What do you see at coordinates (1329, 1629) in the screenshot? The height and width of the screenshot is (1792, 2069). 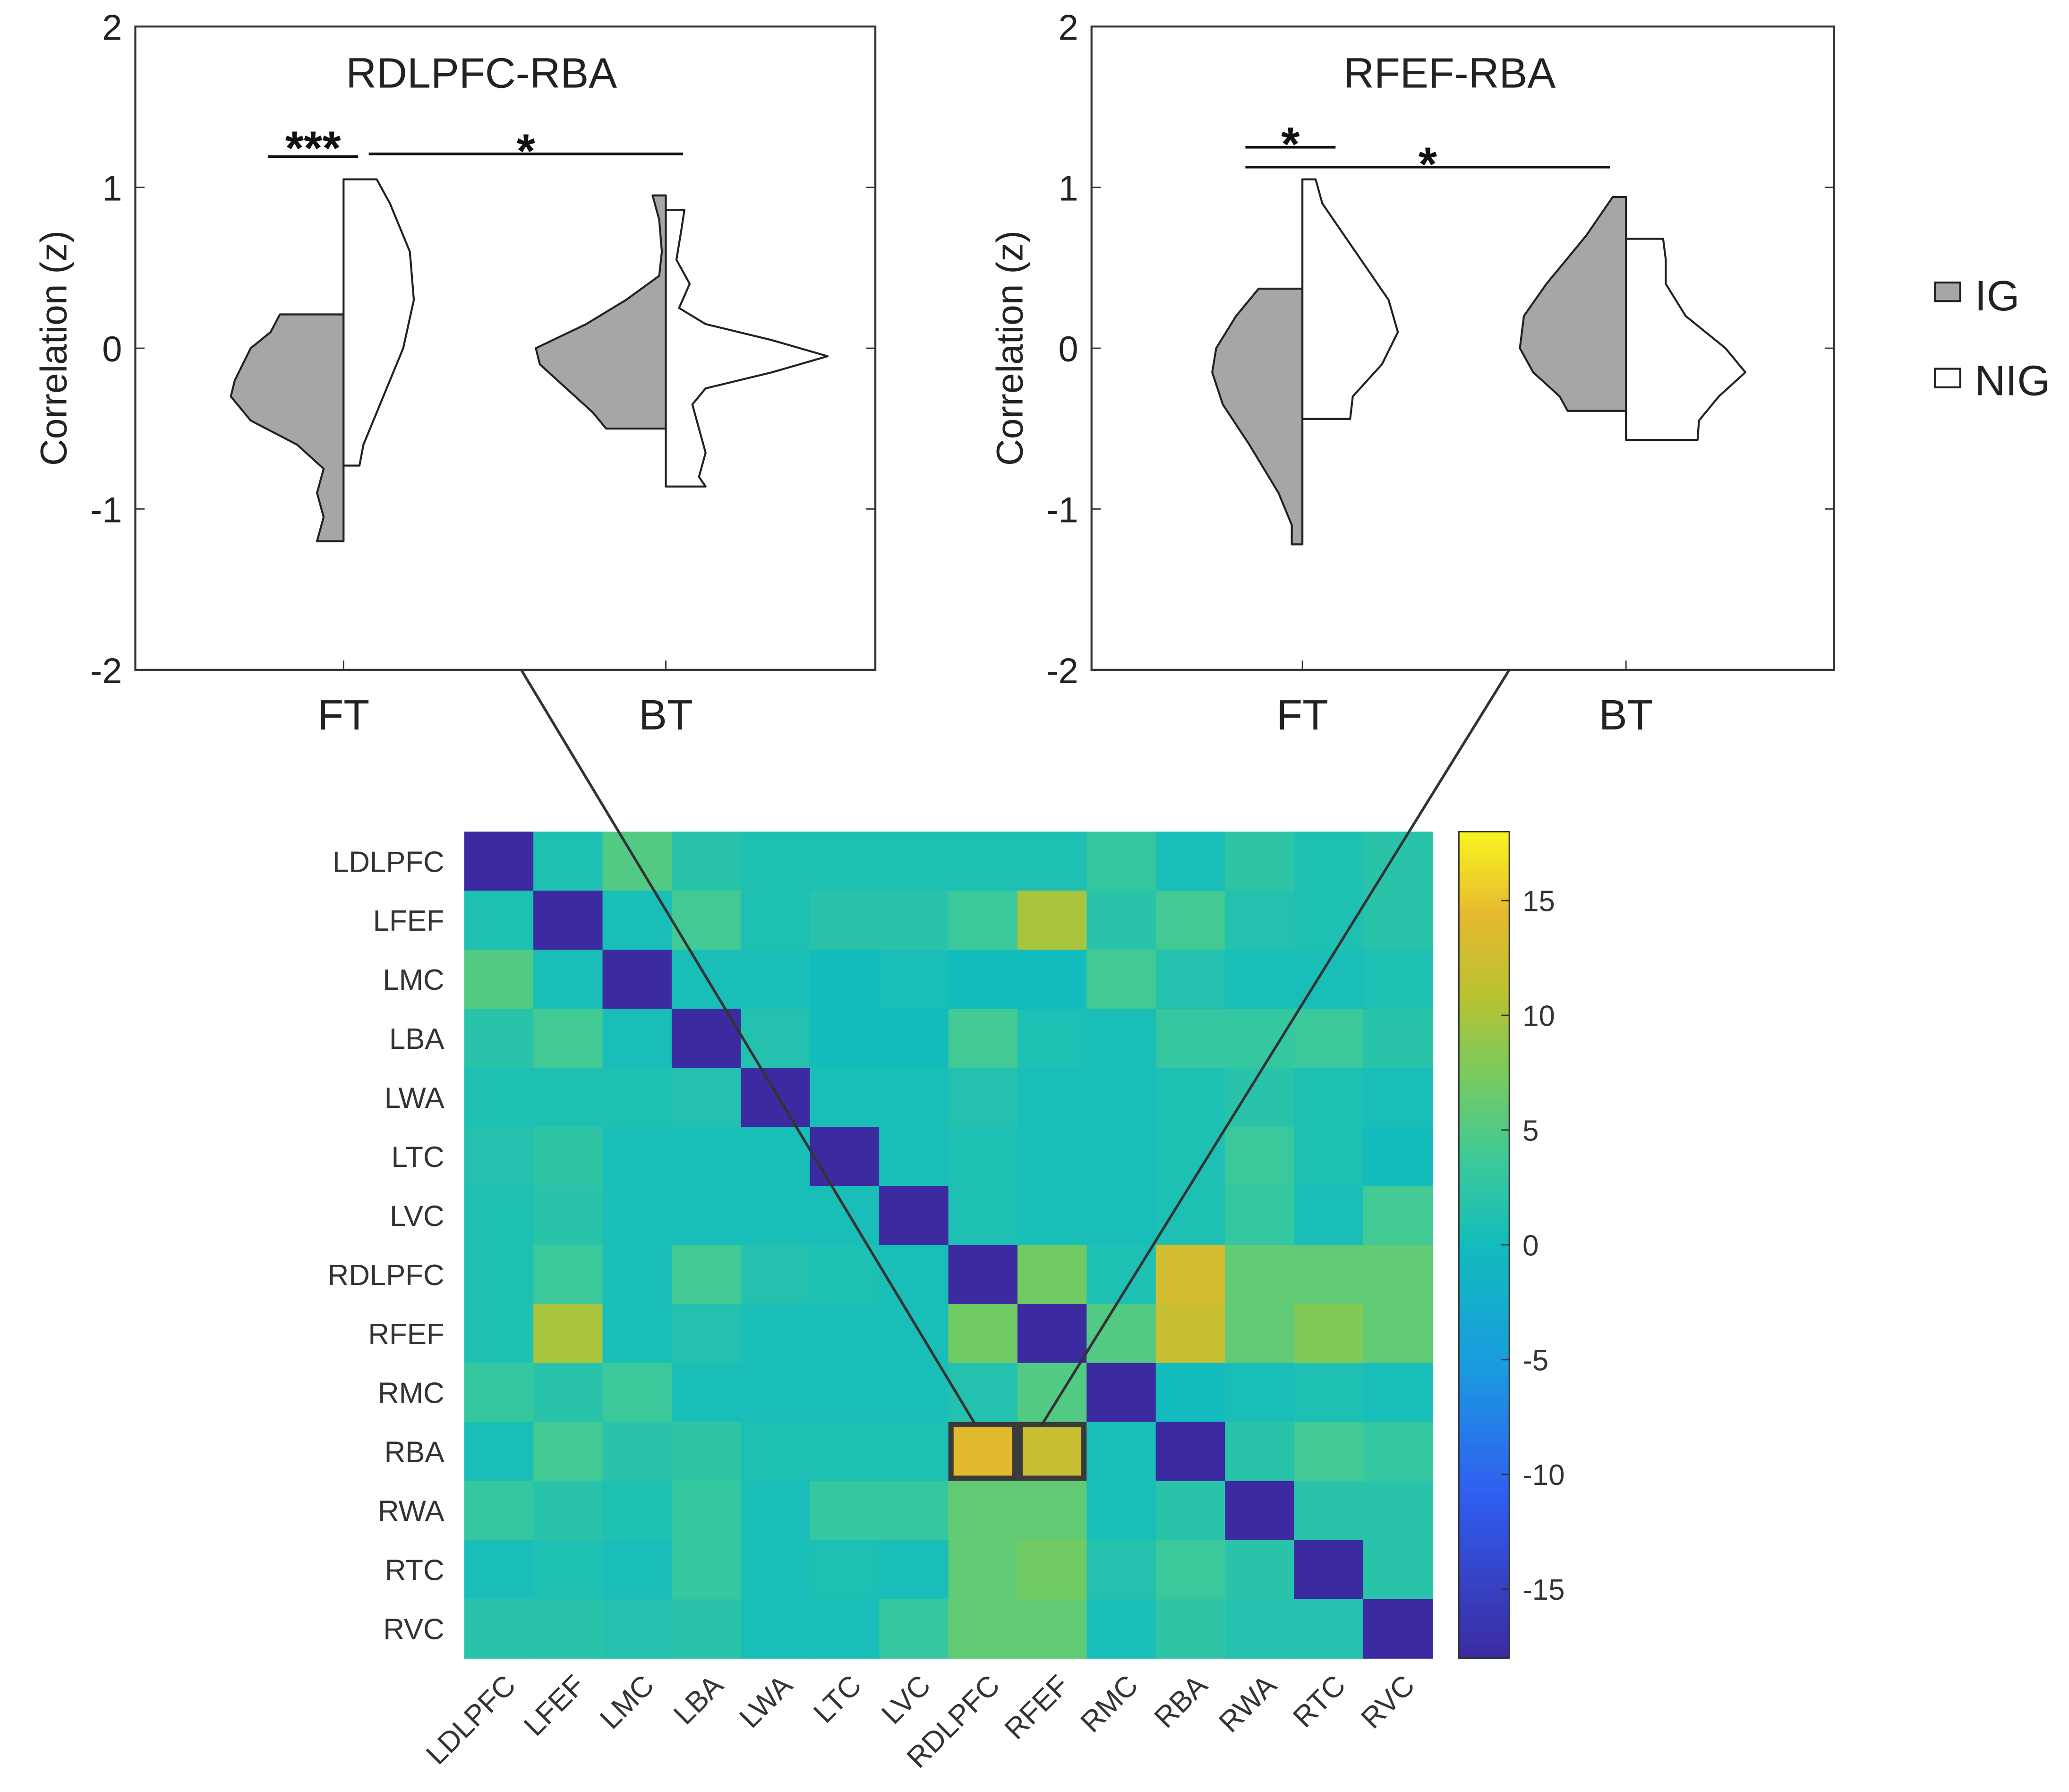 I see `heatmap-cell-RVC-RTC` at bounding box center [1329, 1629].